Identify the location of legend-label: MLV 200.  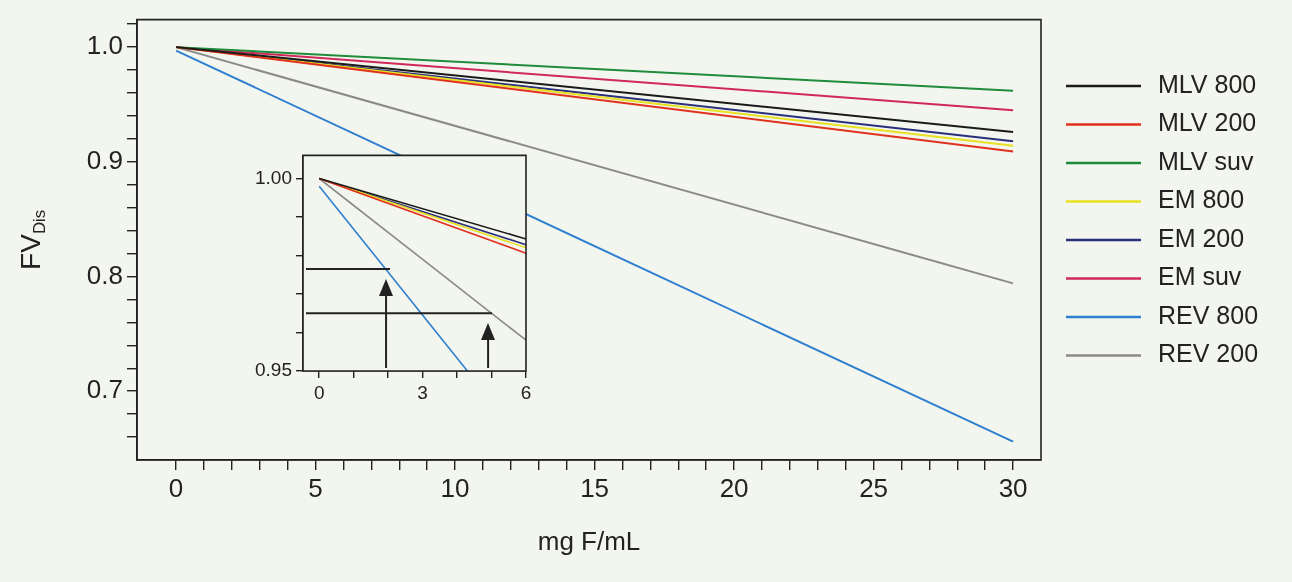
(1207, 122).